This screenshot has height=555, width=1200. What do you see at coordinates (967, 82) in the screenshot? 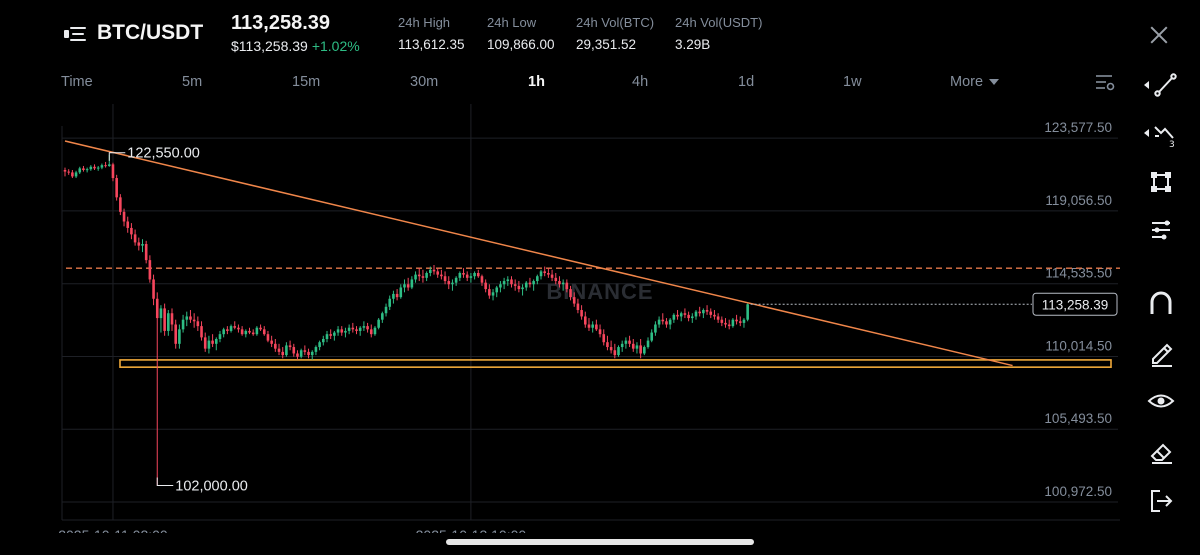
I see `more-label: More` at bounding box center [967, 82].